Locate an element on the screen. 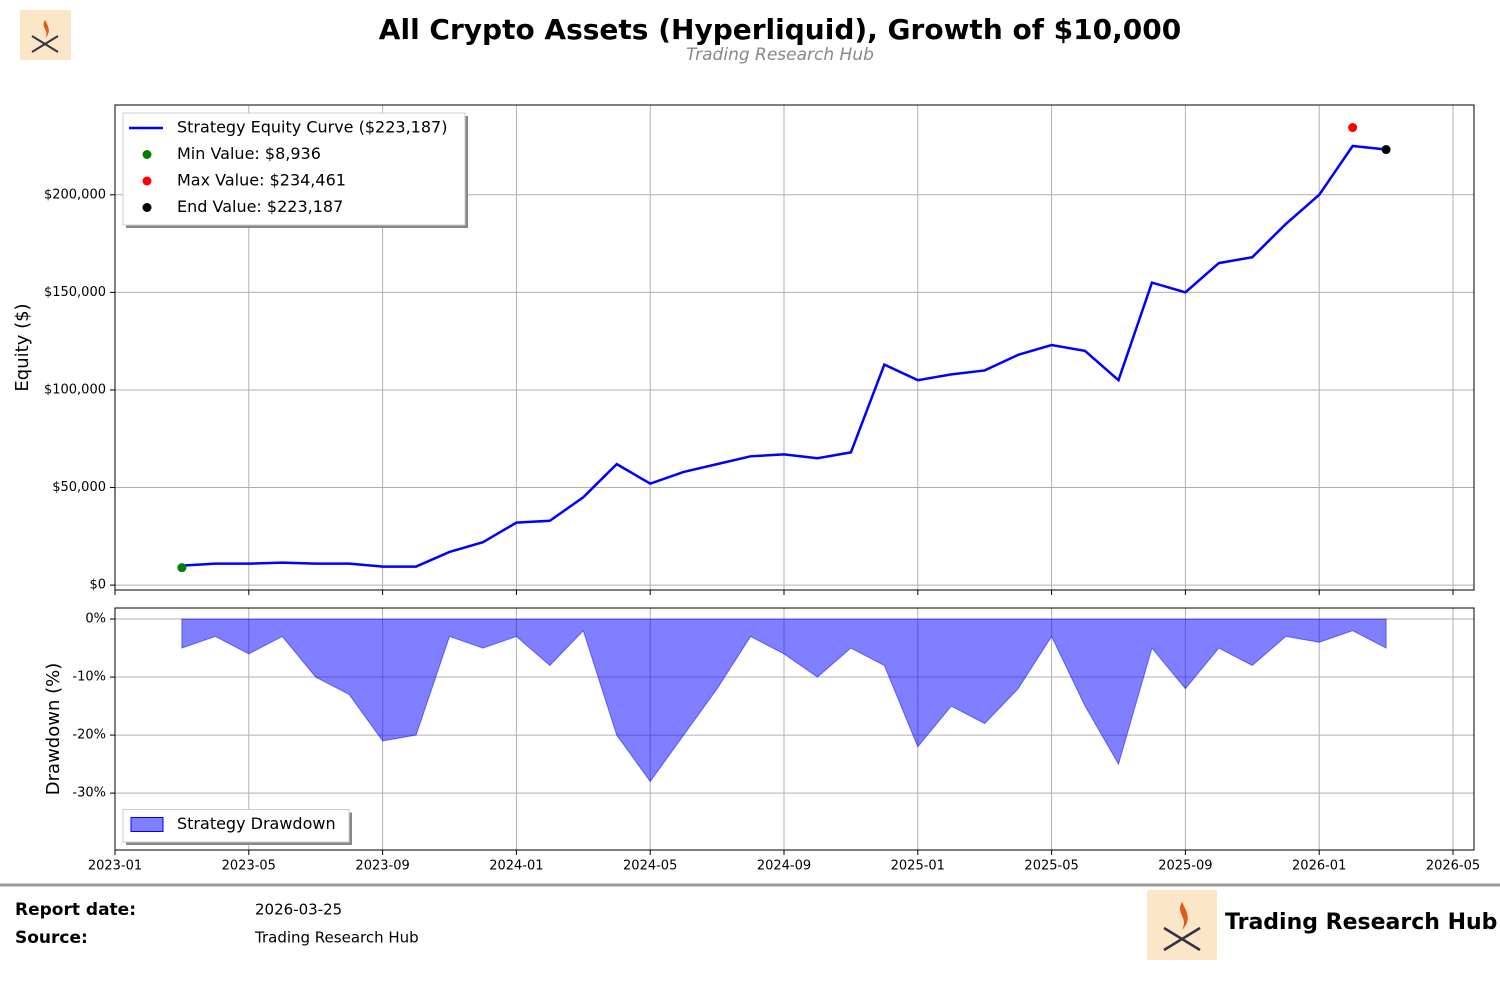  x-tick-label: 2023-05 is located at coordinates (249, 866).